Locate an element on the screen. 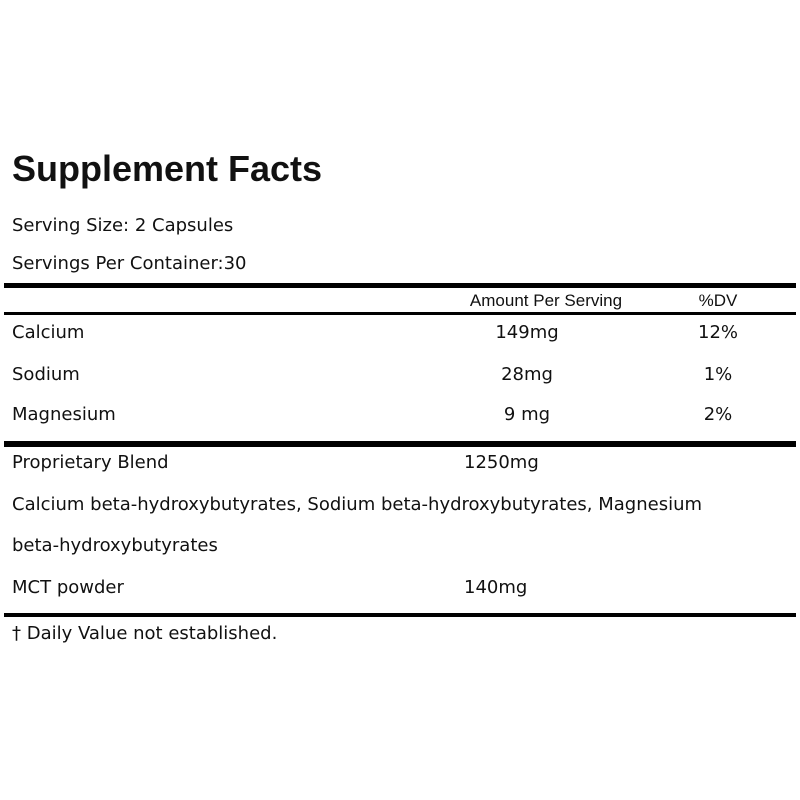 Image resolution: width=800 pixels, height=800 pixels. mct-name: MCT powder is located at coordinates (68, 587).